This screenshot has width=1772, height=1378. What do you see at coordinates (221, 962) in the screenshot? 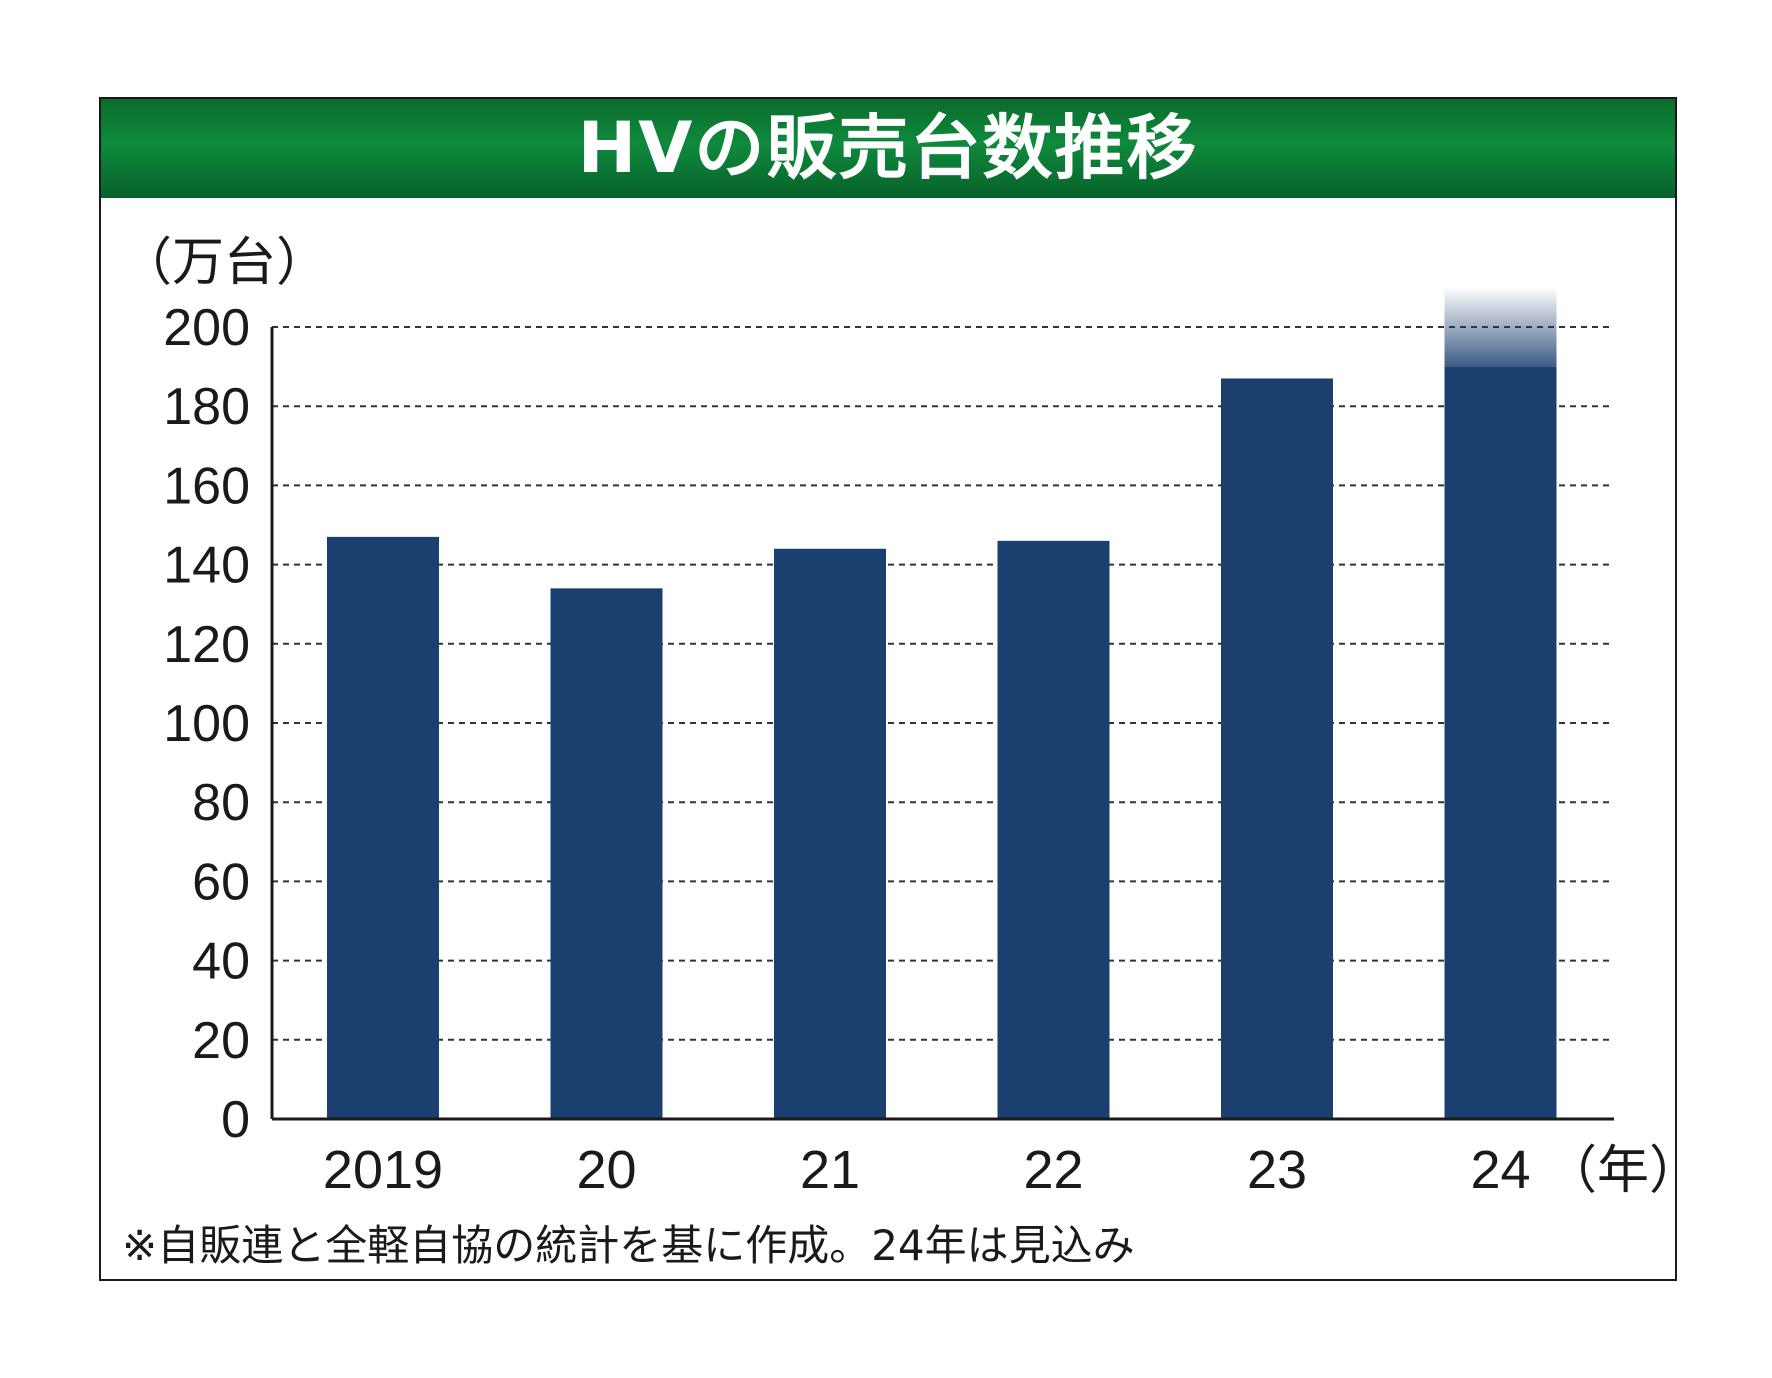
I see `y-tick-label: 40` at bounding box center [221, 962].